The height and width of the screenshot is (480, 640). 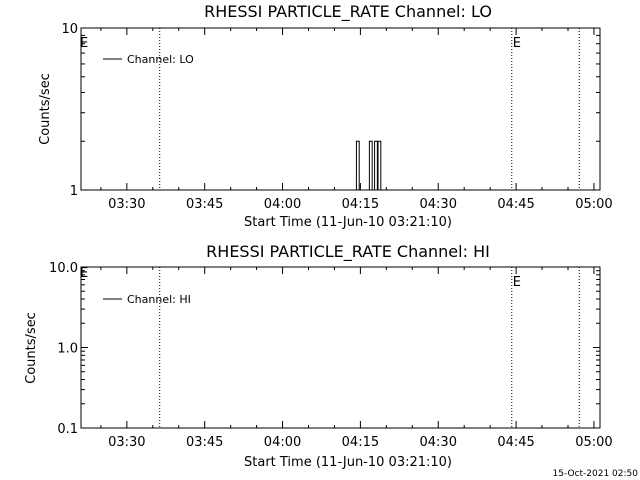 I want to click on y-tick-label: 10, so click(x=69, y=29).